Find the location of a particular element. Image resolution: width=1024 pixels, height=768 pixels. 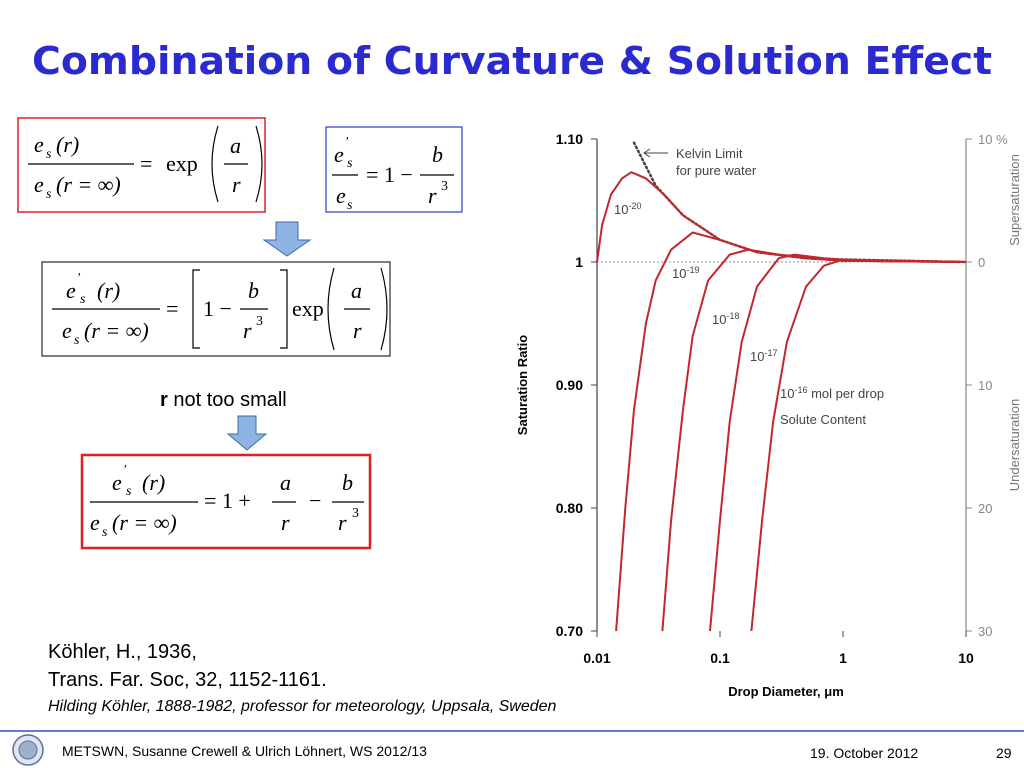

x-tick-label: 10 is located at coordinates (966, 658).